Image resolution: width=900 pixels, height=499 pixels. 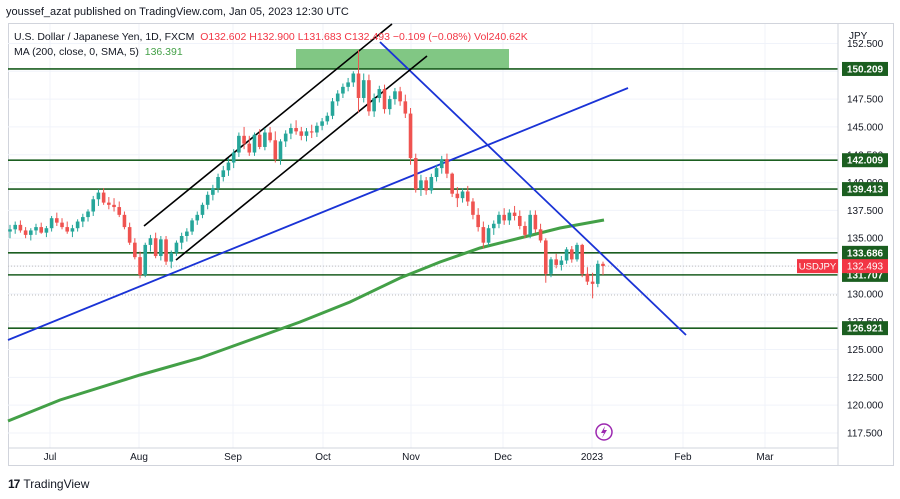 I want to click on price-tick-label: 130.000, so click(x=865, y=294).